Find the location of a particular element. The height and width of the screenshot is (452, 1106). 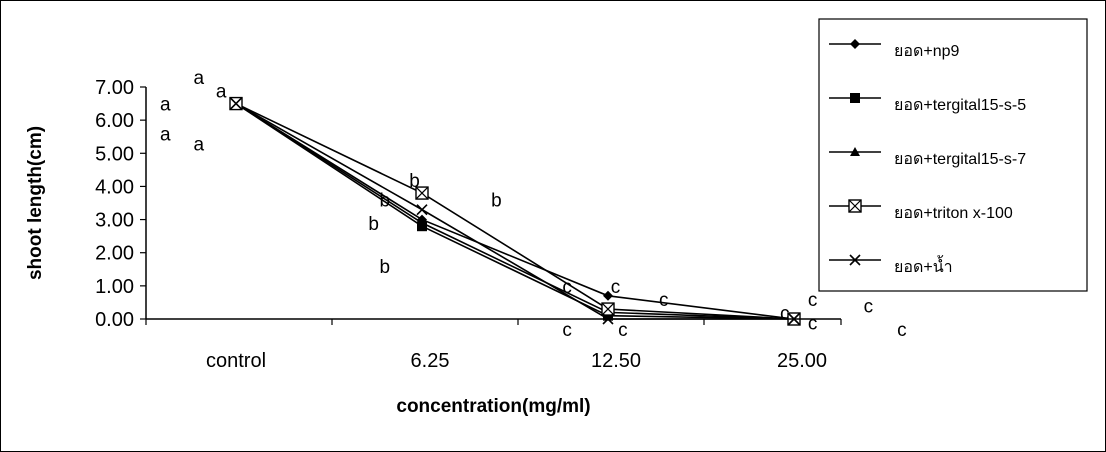

legend-label: ยอด+np9 is located at coordinates (927, 51).